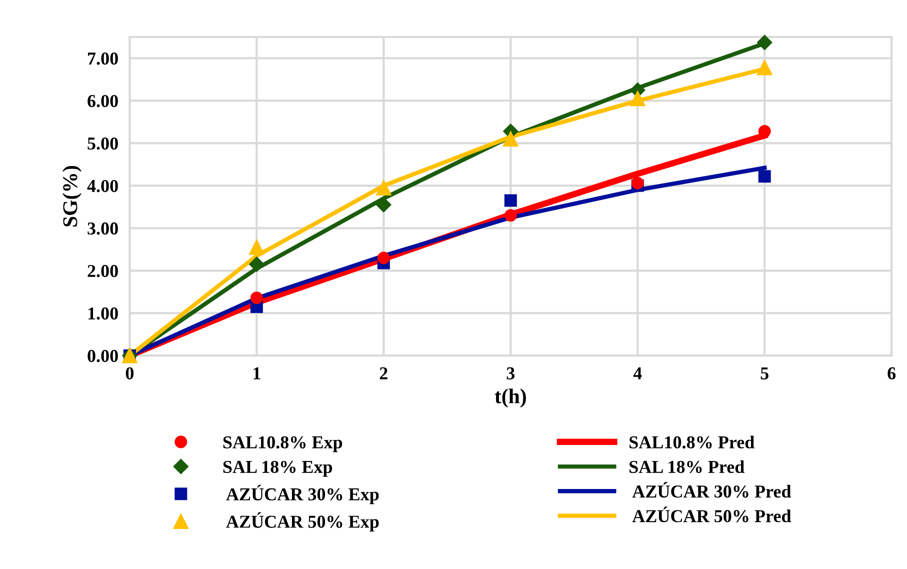  What do you see at coordinates (103, 356) in the screenshot?
I see `y-tick-label: 0.00` at bounding box center [103, 356].